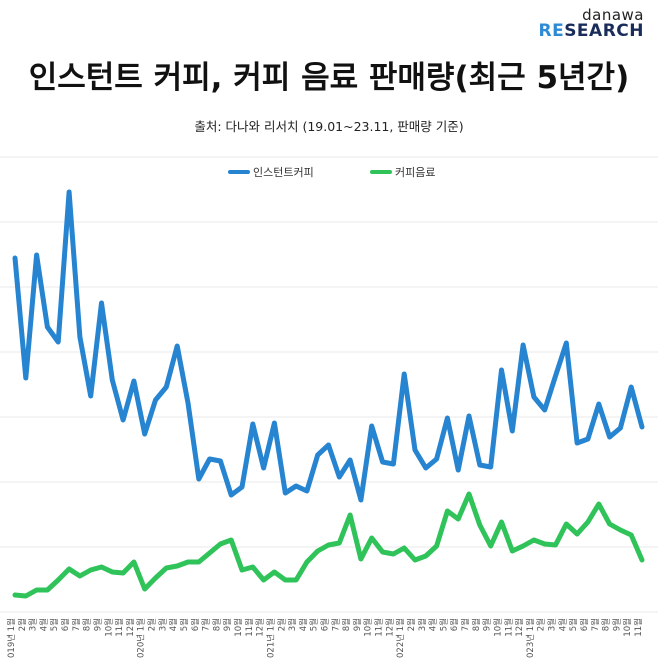  What do you see at coordinates (141, 638) in the screenshot?
I see `x-tick-label: 2020년 1월` at bounding box center [141, 638].